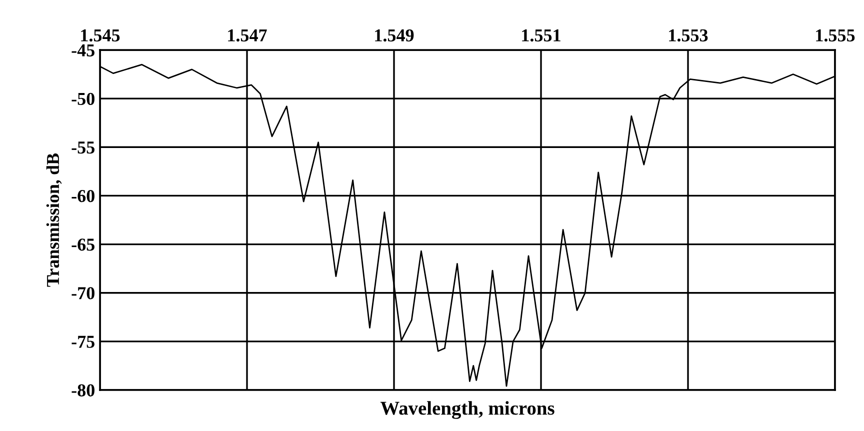 This screenshot has width=864, height=431. I want to click on y-axis-title: Transmission, dB, so click(54, 220).